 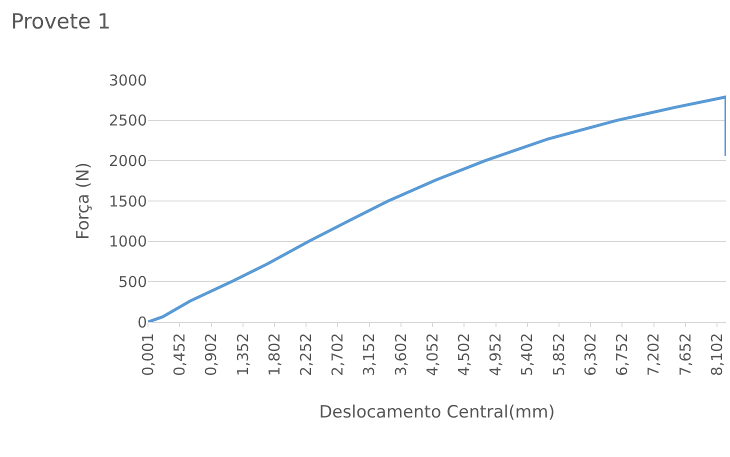 I want to click on x-tick-label: 7,202, so click(x=653, y=354).